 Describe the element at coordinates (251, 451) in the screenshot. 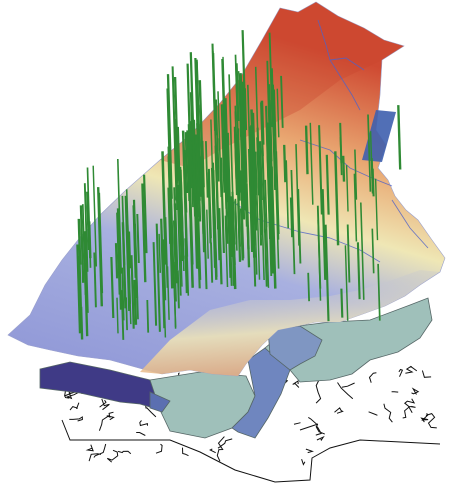

I see `road-outline` at that location.